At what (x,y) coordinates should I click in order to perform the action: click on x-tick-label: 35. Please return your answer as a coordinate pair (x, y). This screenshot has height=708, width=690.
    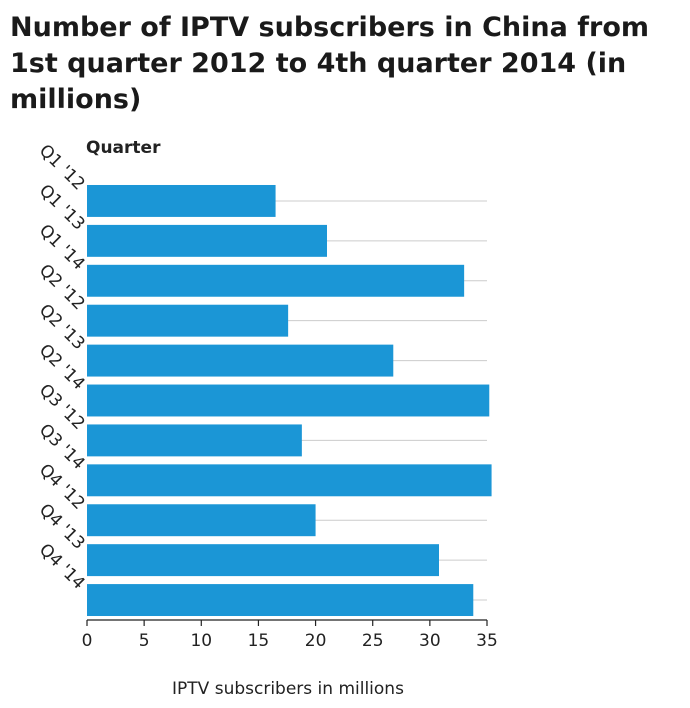
    Looking at the image, I should click on (487, 641).